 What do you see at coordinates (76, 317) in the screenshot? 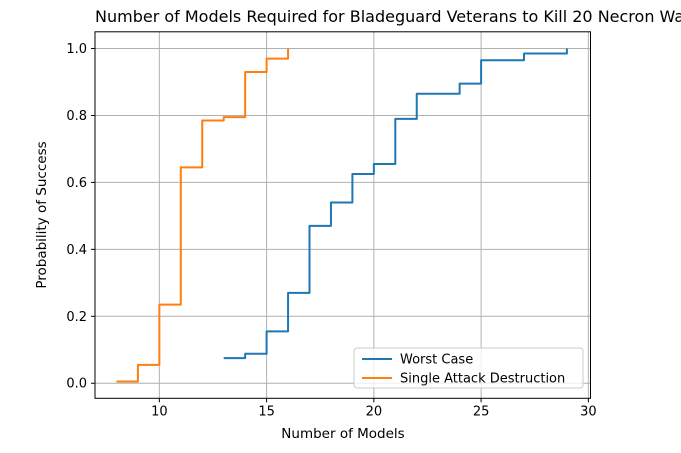
I see `y-tick-label: 0.2` at bounding box center [76, 317].